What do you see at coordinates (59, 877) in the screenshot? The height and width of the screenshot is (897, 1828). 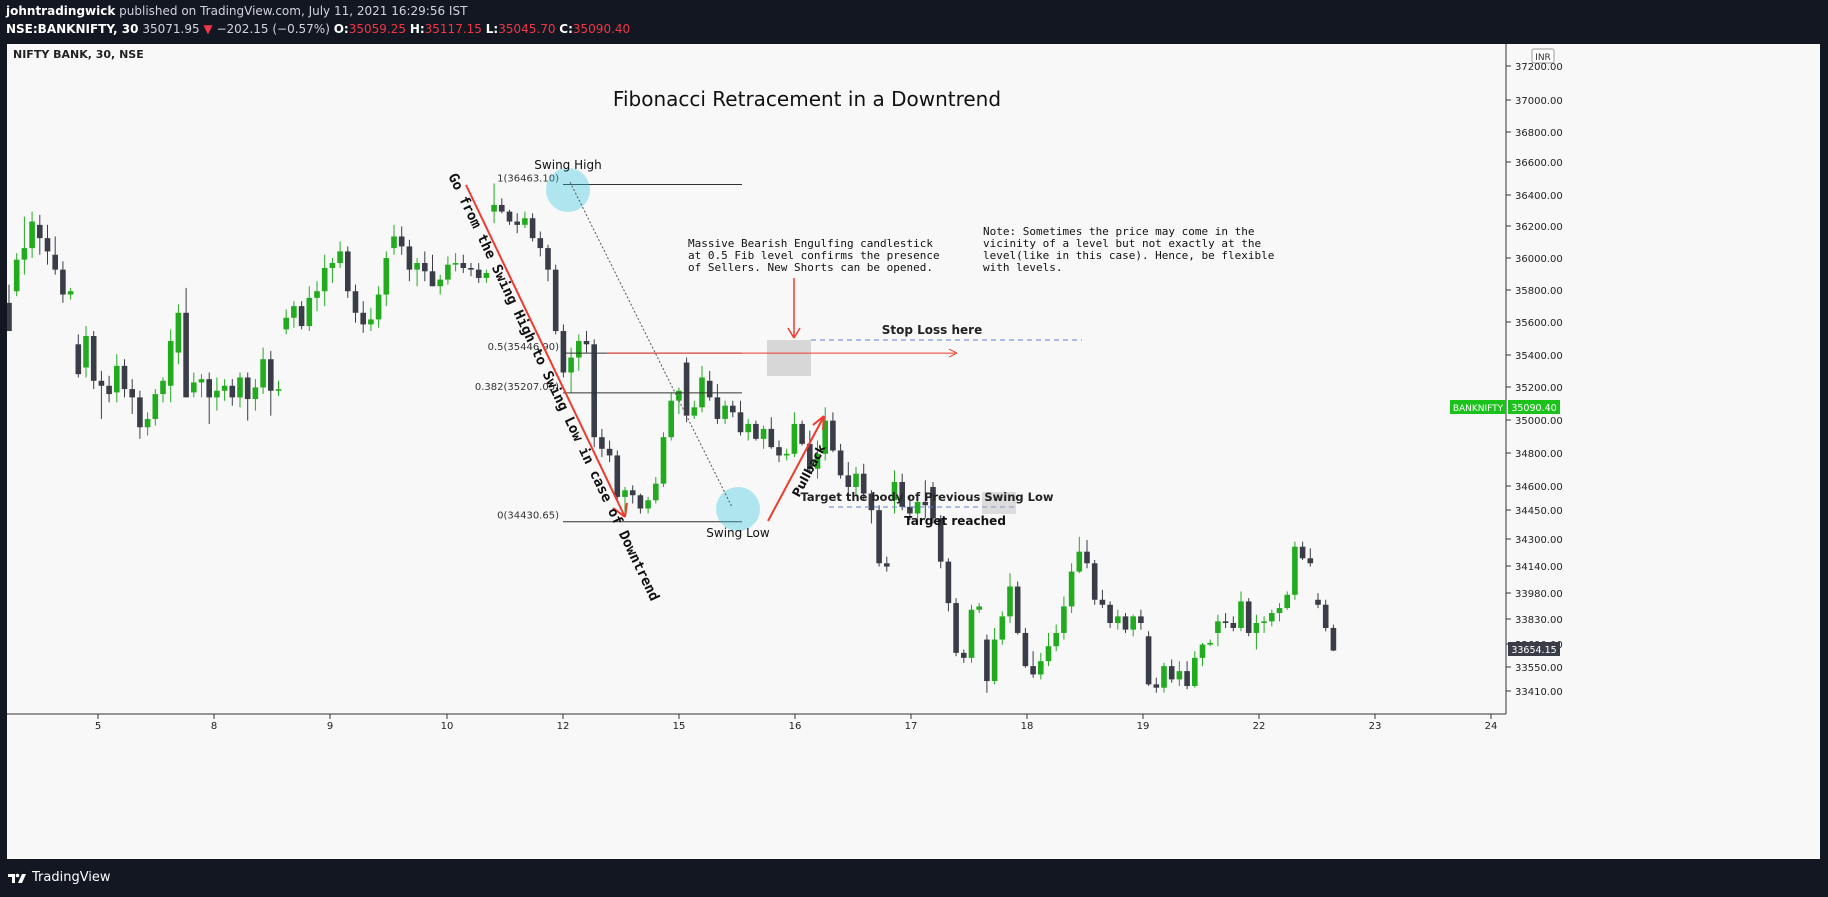 I see `tradingview-logo: TradingView` at bounding box center [59, 877].